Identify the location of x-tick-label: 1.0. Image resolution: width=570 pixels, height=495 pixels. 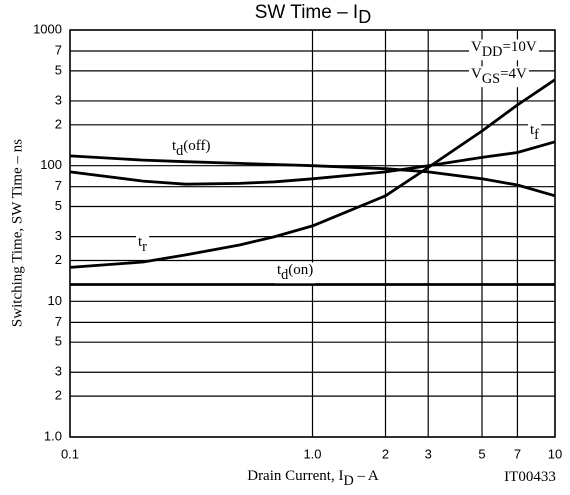
(312, 453).